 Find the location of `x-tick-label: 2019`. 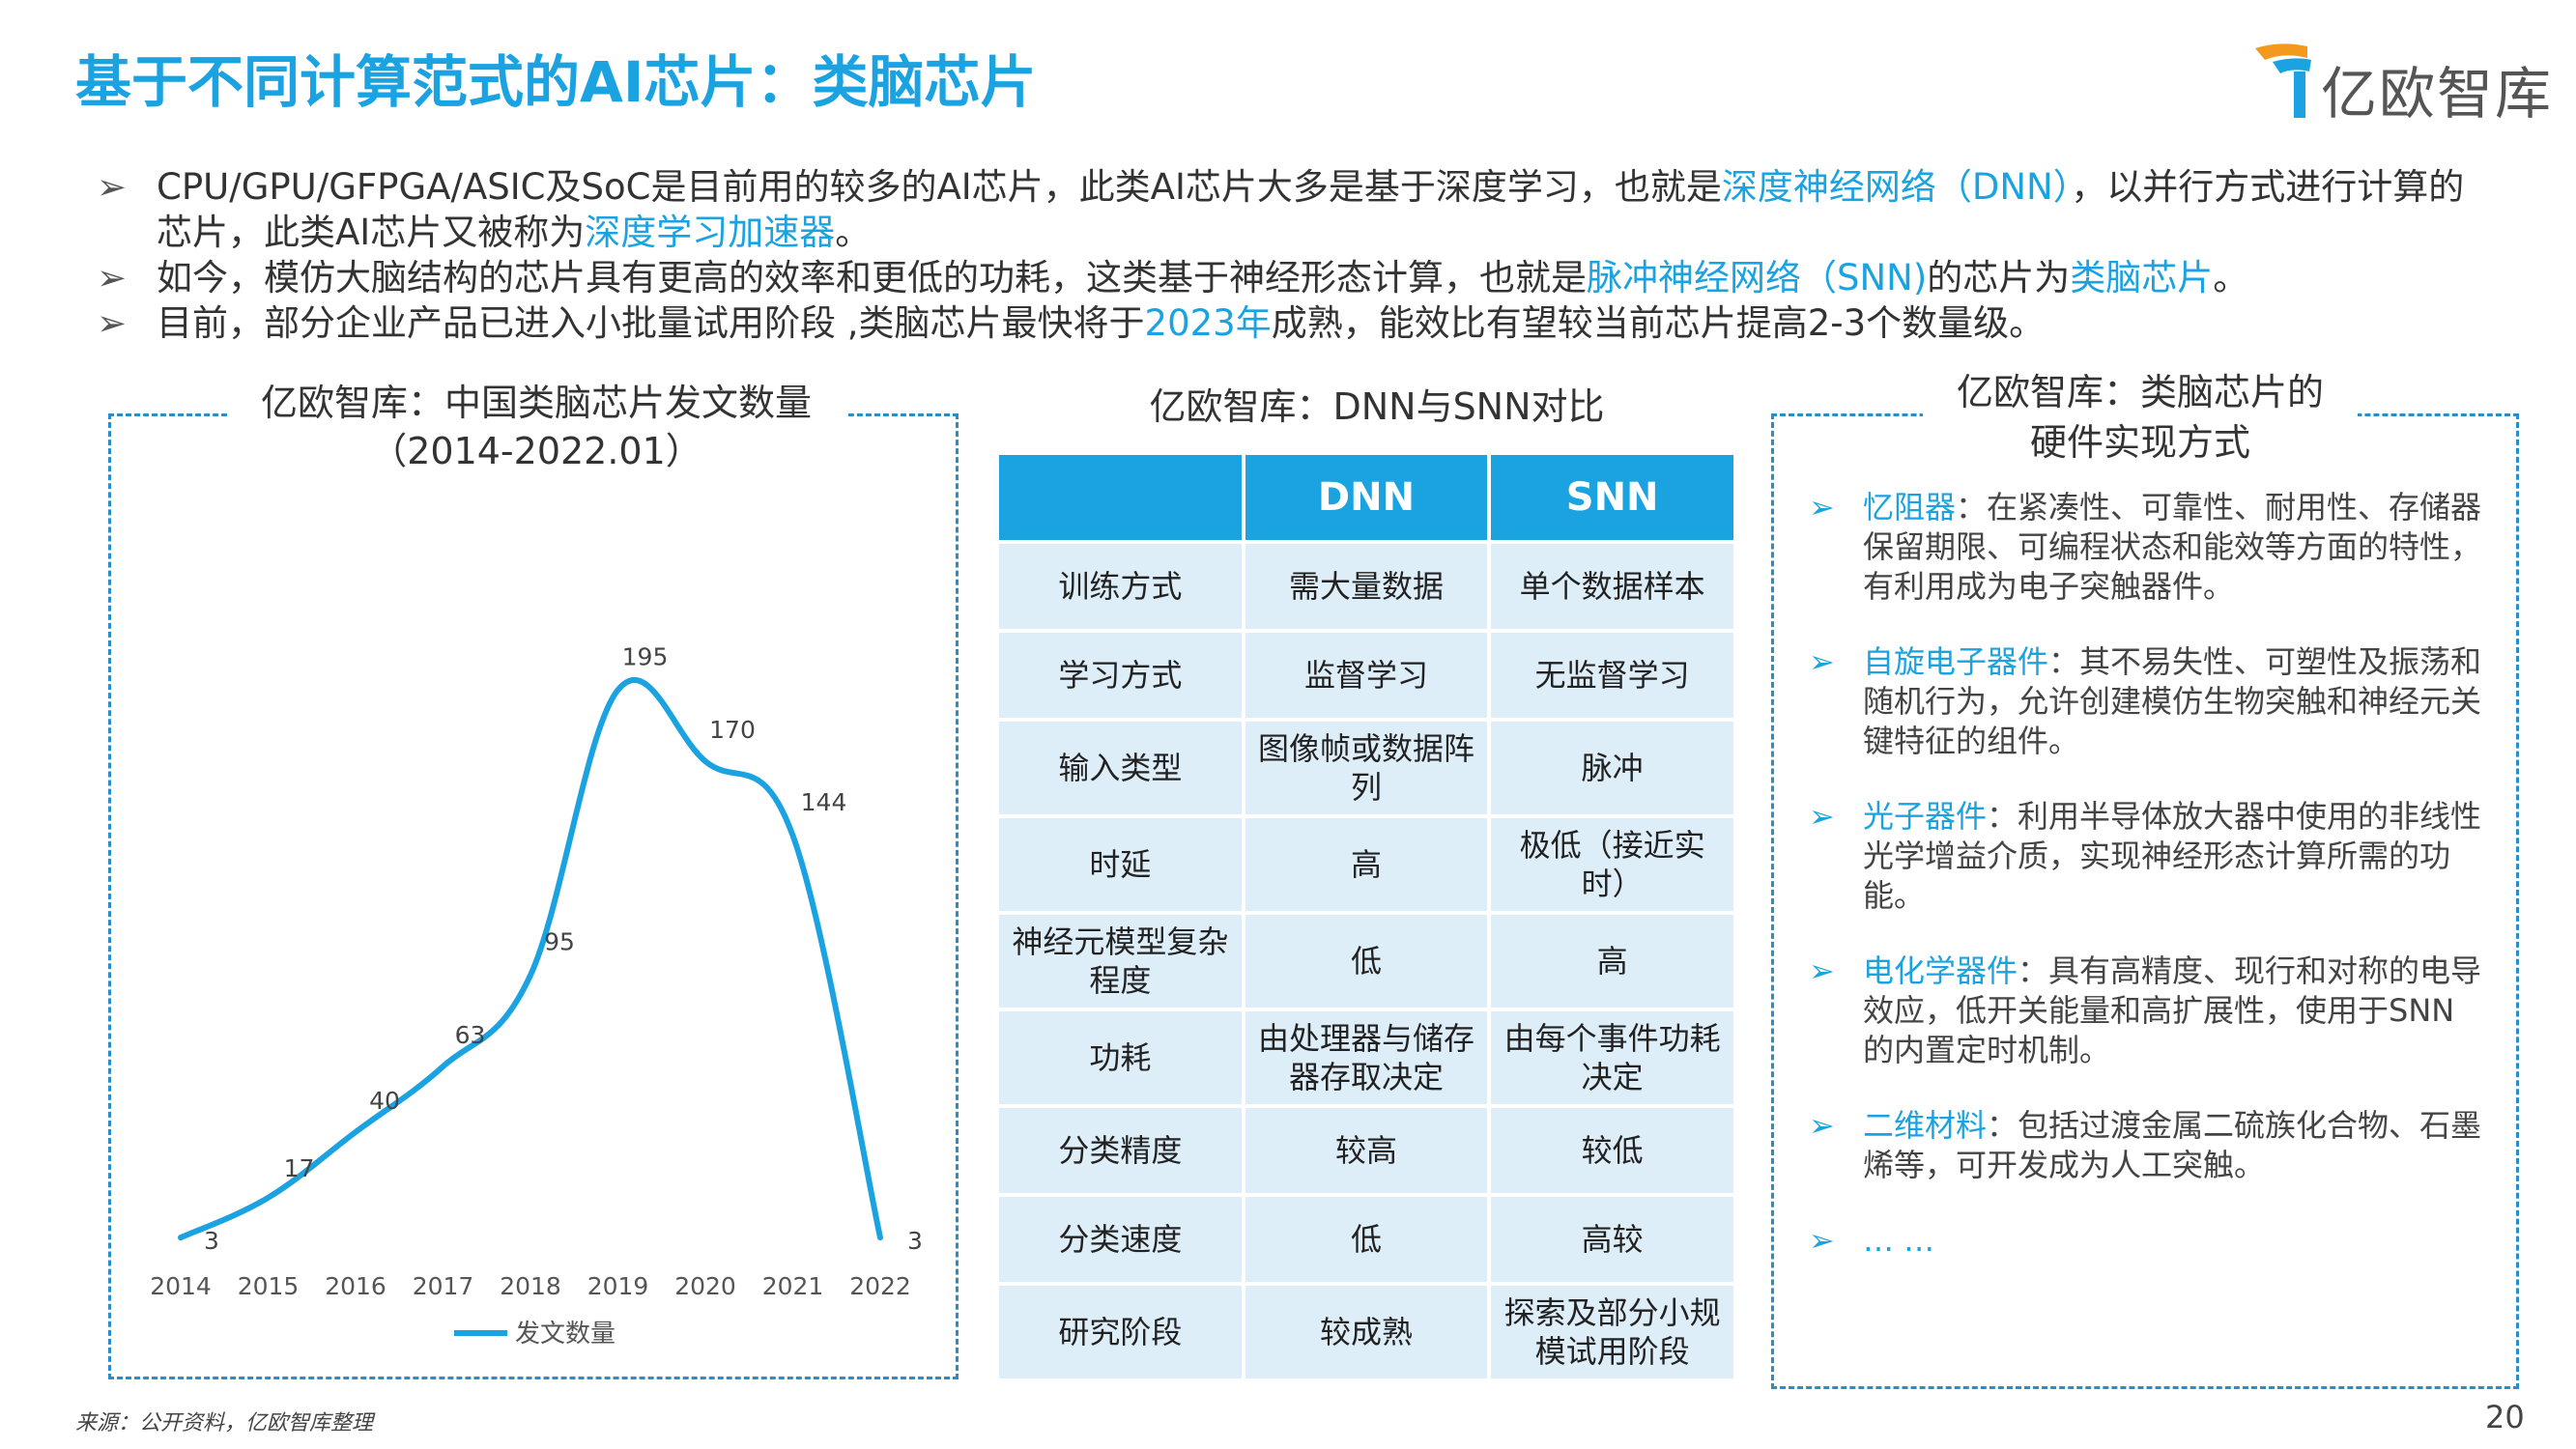

x-tick-label: 2019 is located at coordinates (618, 1286).